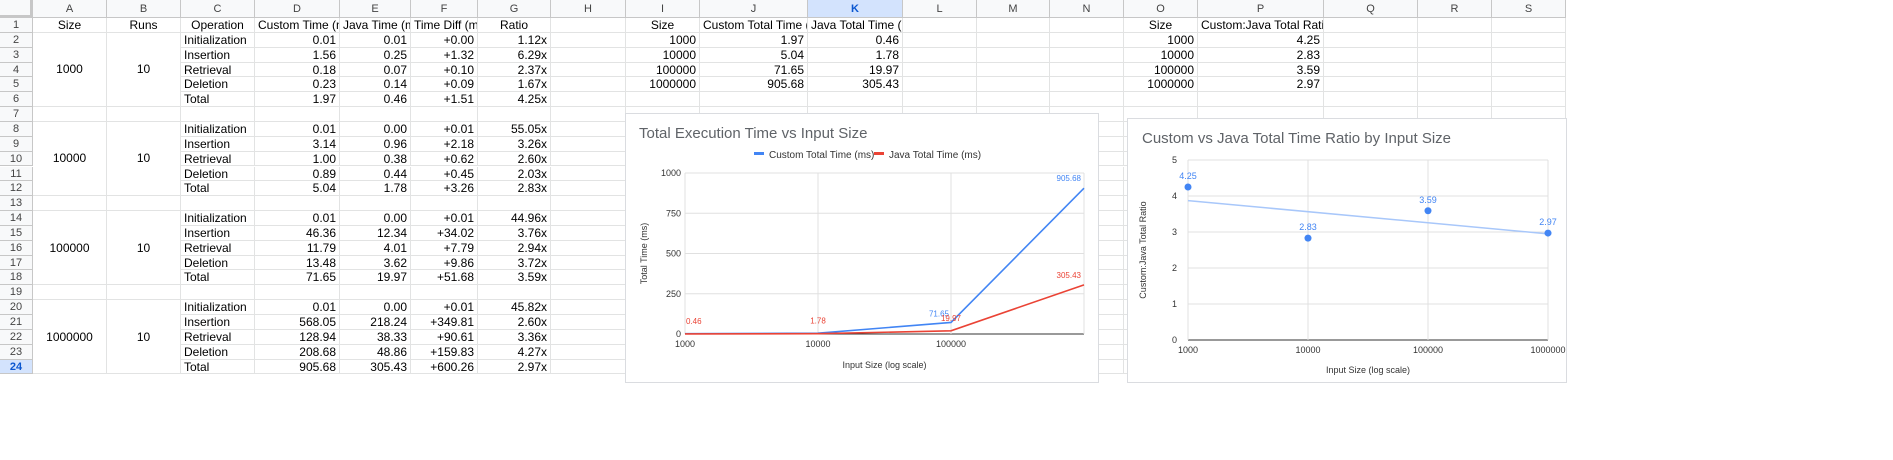  What do you see at coordinates (16, 307) in the screenshot?
I see `row-header-20: 20` at bounding box center [16, 307].